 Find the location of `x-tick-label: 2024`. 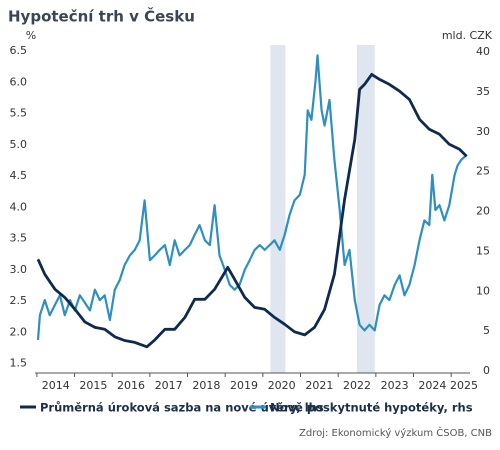

x-tick-label: 2024 is located at coordinates (432, 385).